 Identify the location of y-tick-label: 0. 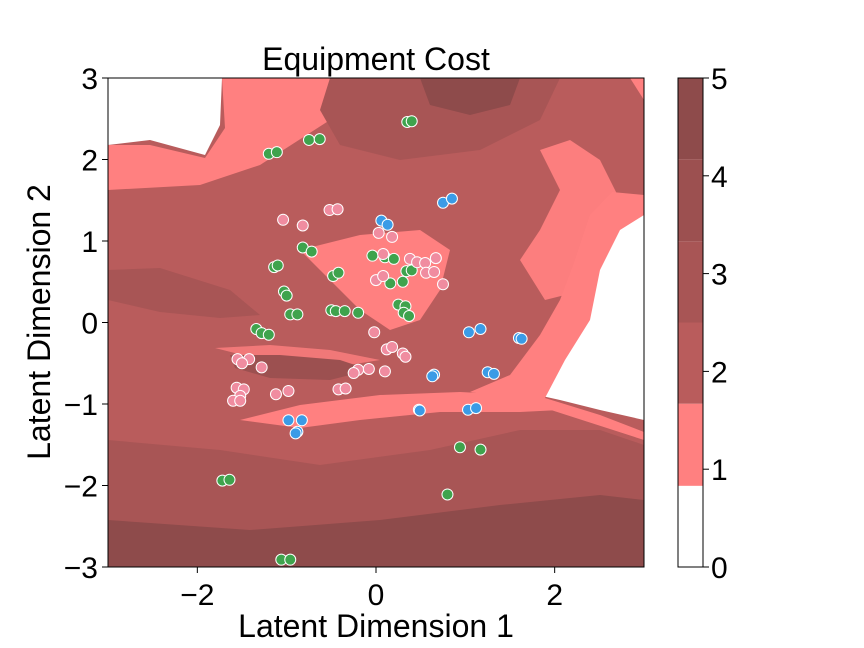
(89, 324).